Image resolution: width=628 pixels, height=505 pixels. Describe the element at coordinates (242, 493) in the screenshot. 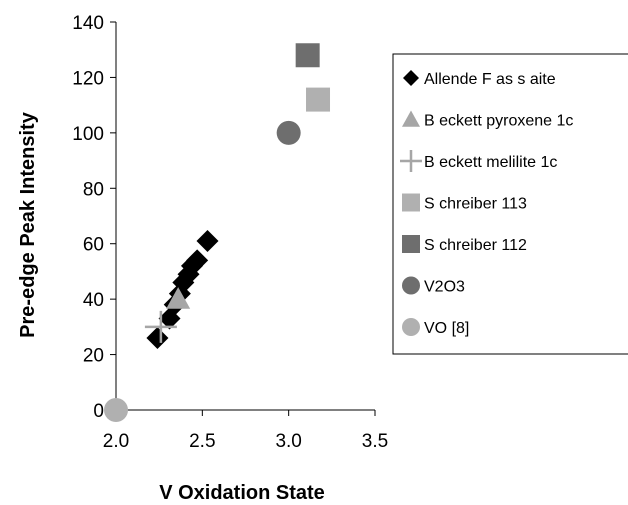

I see `x-axis-title: V Oxidation State` at that location.